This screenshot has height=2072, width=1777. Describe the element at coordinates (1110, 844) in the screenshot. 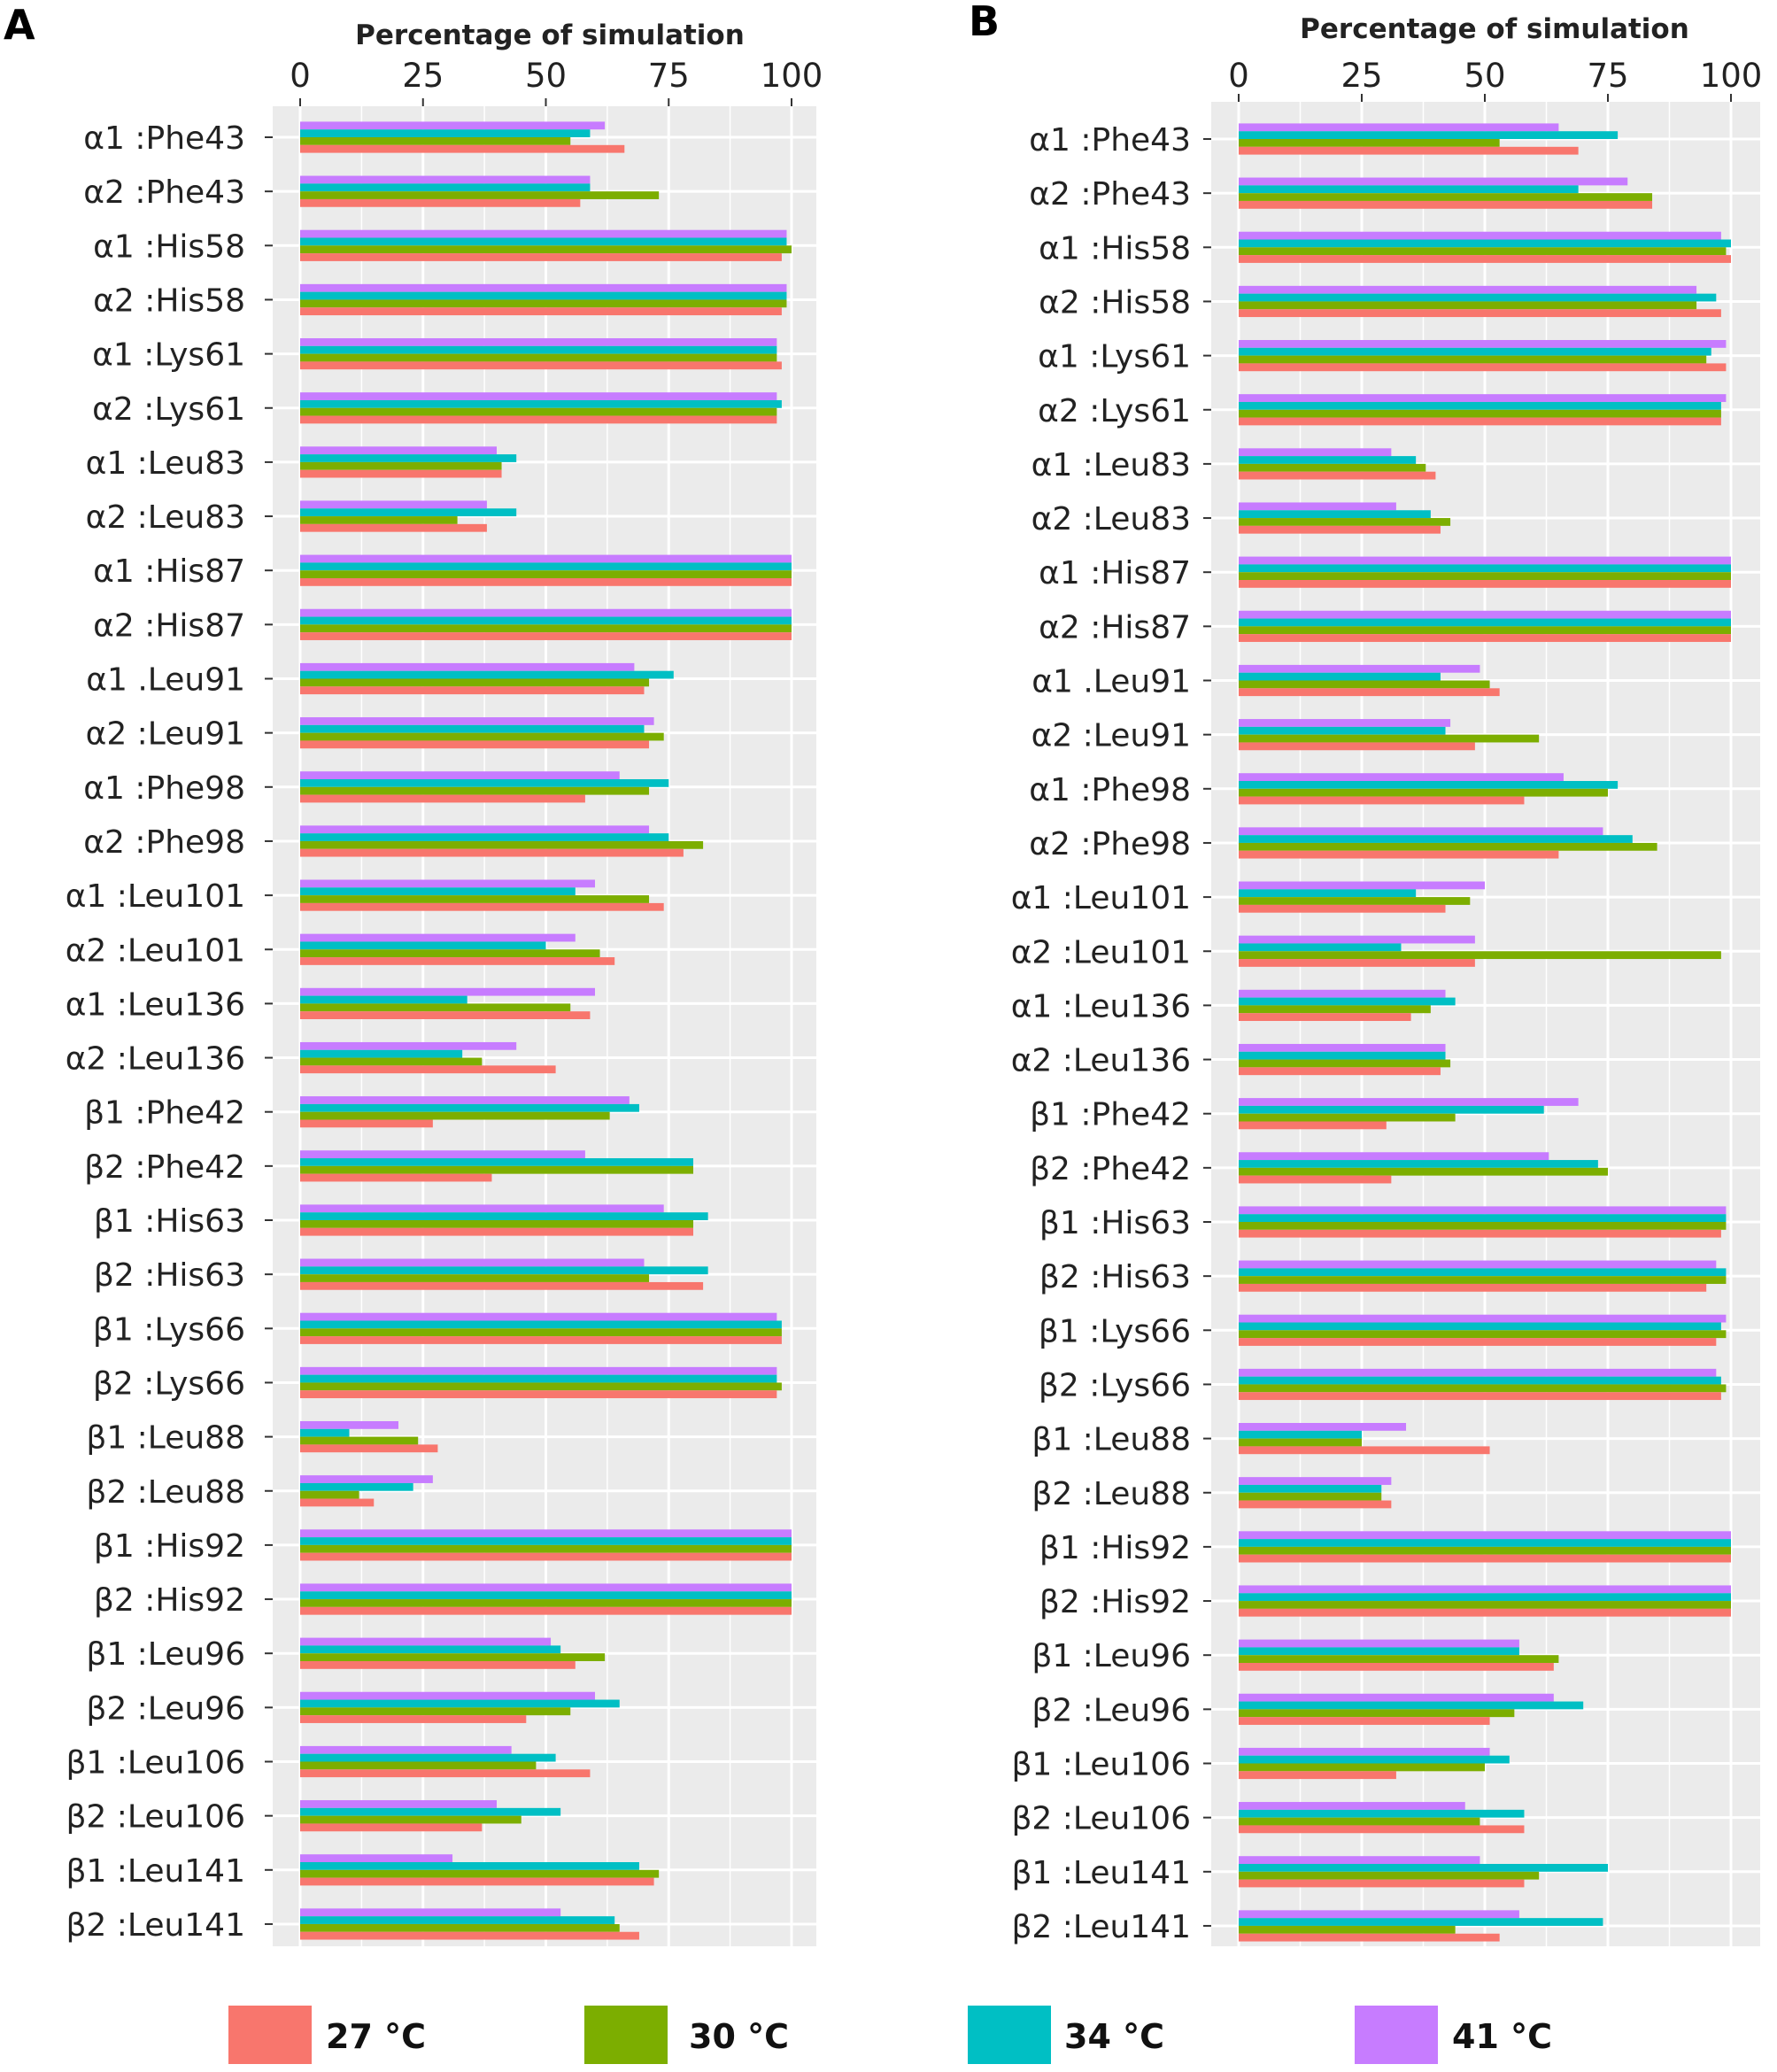

I see `panel-b-category-label: α2 :Phe98` at that location.